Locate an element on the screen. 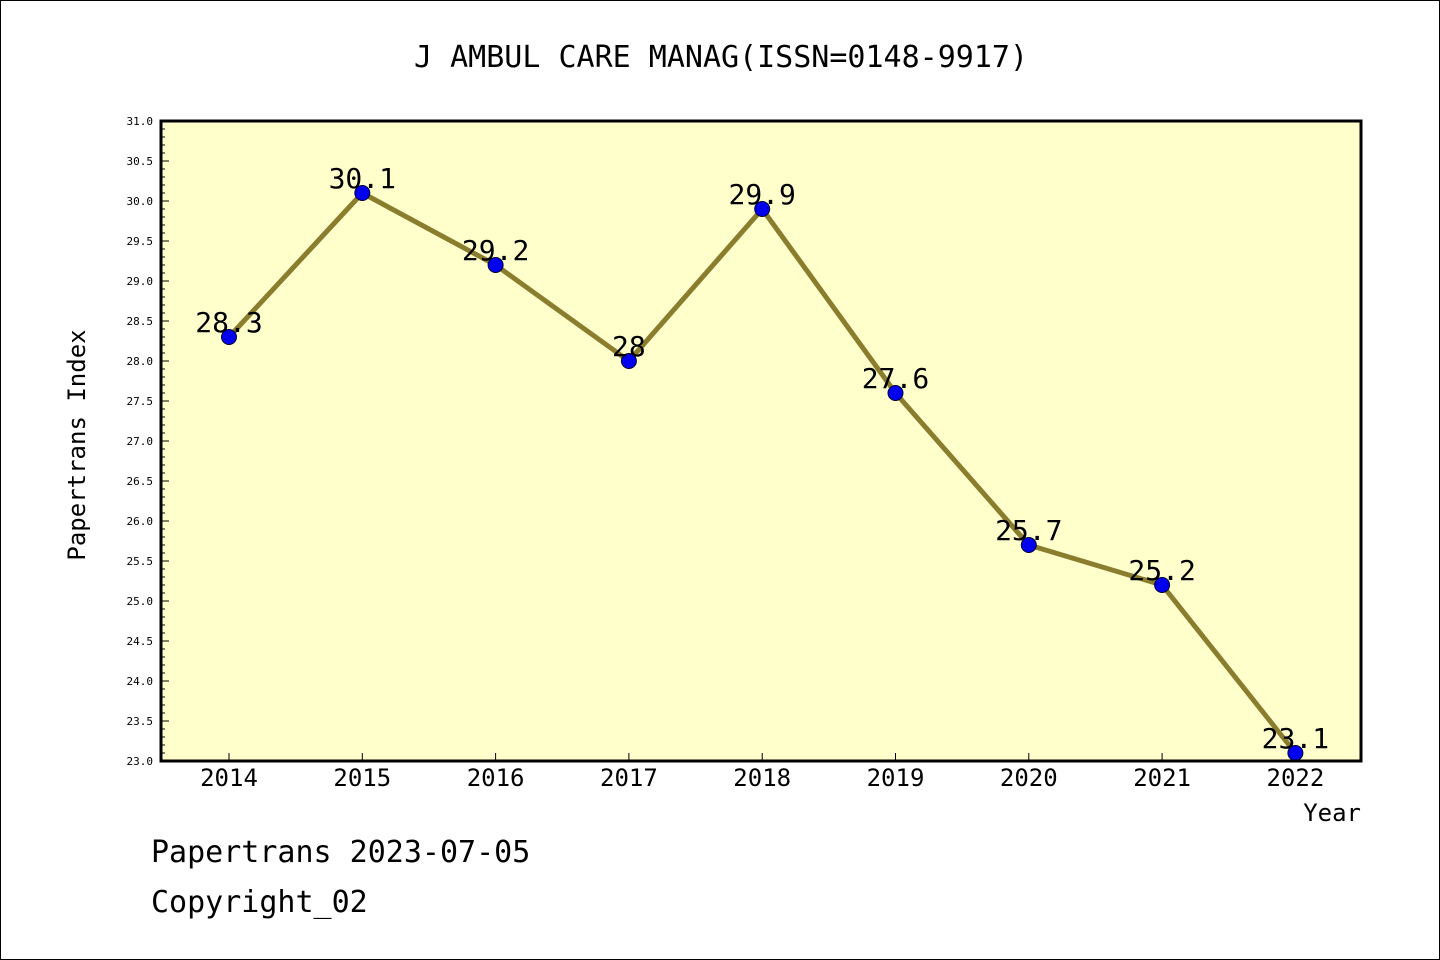 This screenshot has height=960, width=1440. y-tick-label: 26.5 is located at coordinates (140, 481).